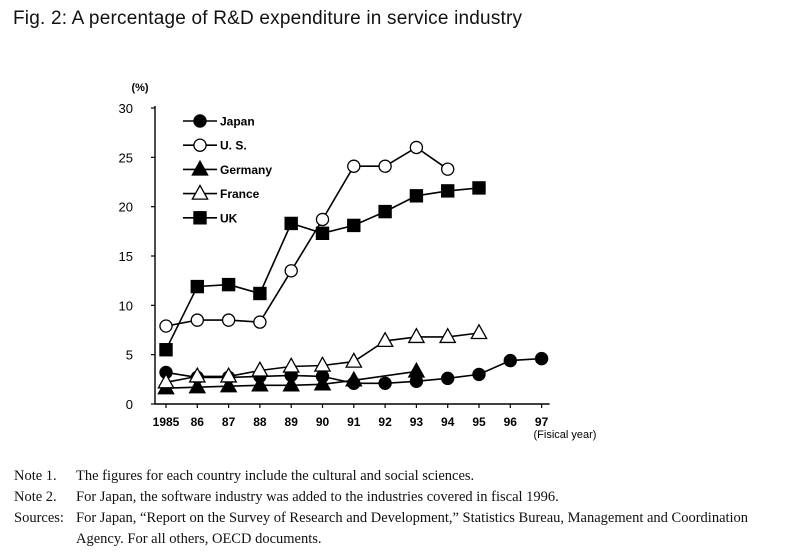 The height and width of the screenshot is (559, 786). Describe the element at coordinates (565, 435) in the screenshot. I see `x-axis-note: (Fisical year)` at that location.